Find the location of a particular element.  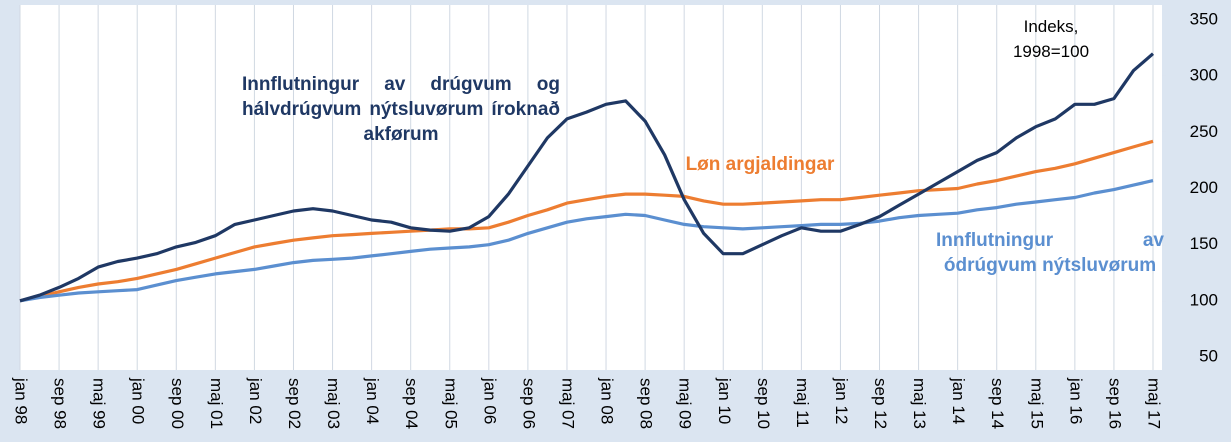

x-tick-label: jan 08 is located at coordinates (607, 400).